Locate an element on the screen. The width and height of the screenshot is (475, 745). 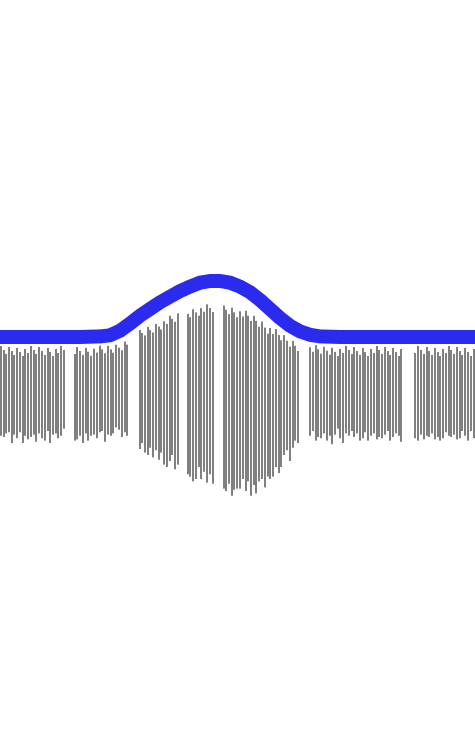
envelope-line is located at coordinates (237, 309).